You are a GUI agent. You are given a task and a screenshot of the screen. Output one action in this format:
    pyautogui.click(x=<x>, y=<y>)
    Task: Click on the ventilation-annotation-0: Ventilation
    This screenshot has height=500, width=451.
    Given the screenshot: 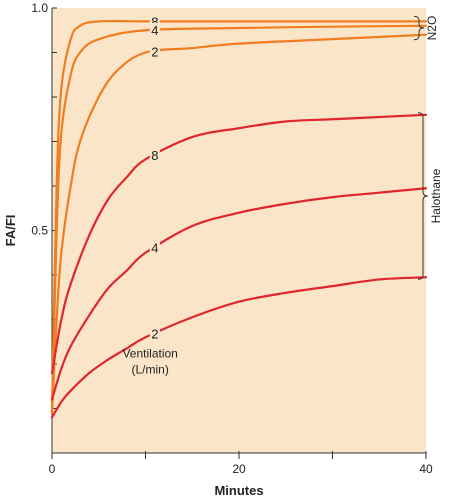 What is the action you would take?
    pyautogui.click(x=149, y=353)
    